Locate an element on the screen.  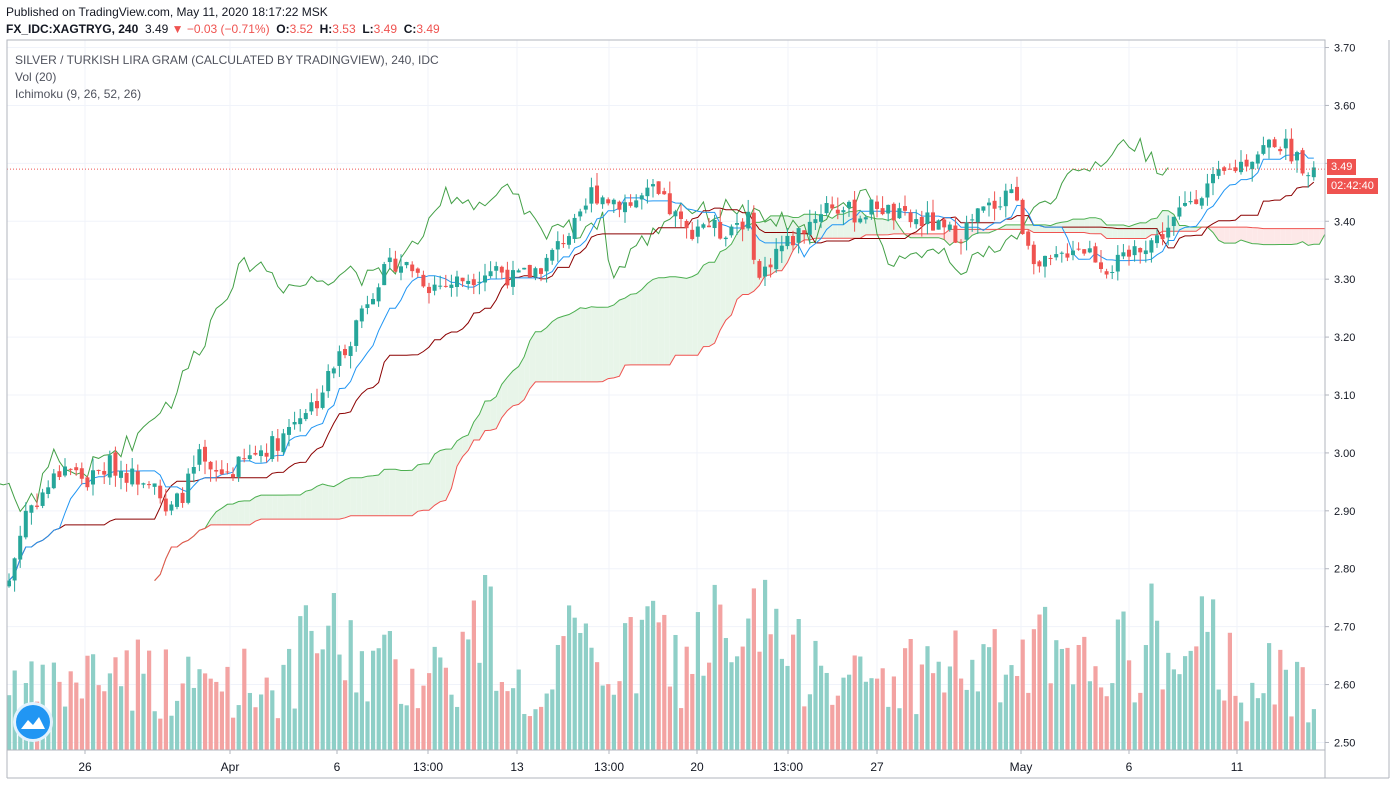
low-label: L: is located at coordinates (368, 29).